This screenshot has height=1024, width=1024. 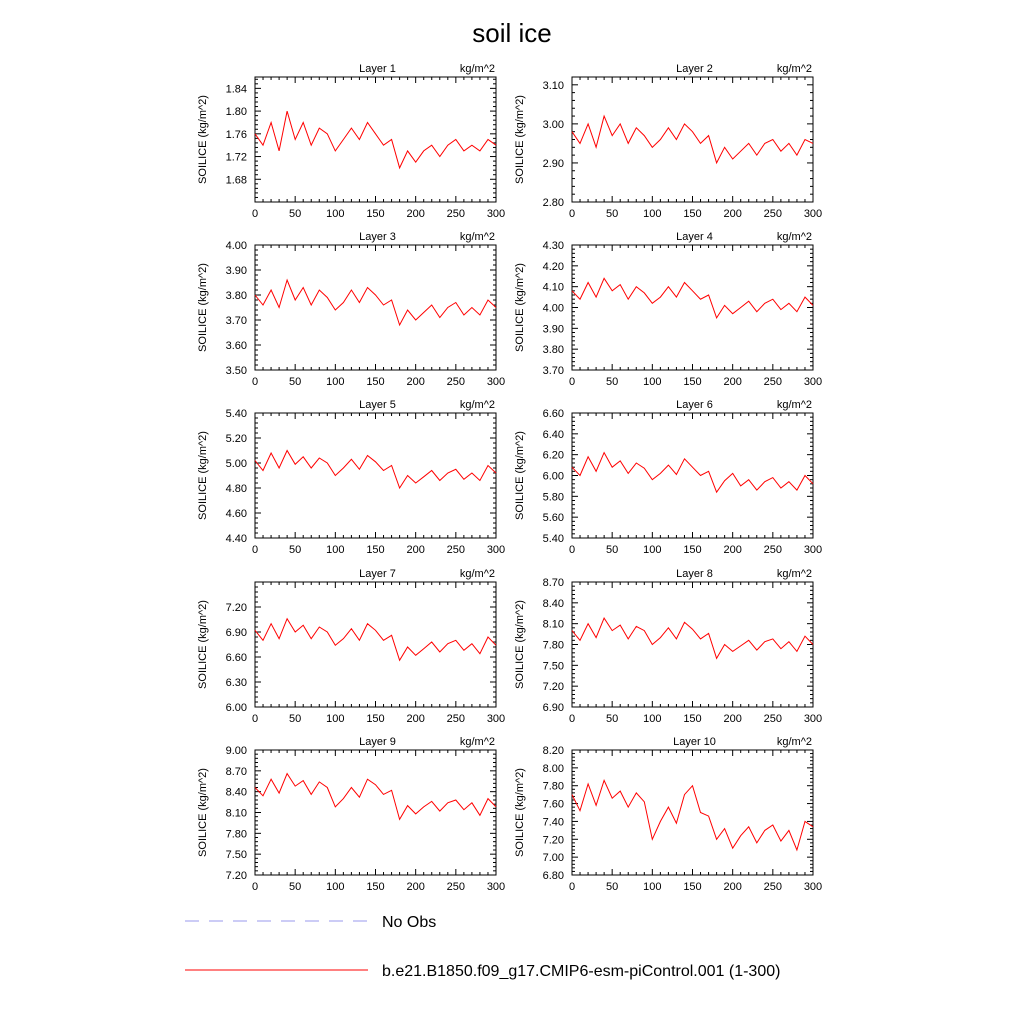 What do you see at coordinates (236, 296) in the screenshot?
I see `y-tick-label: 3.80` at bounding box center [236, 296].